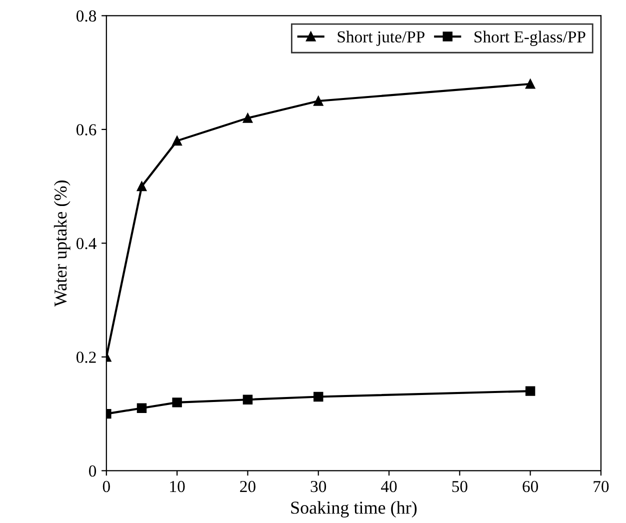  I want to click on y-tick-label: 0.2, so click(86, 357).